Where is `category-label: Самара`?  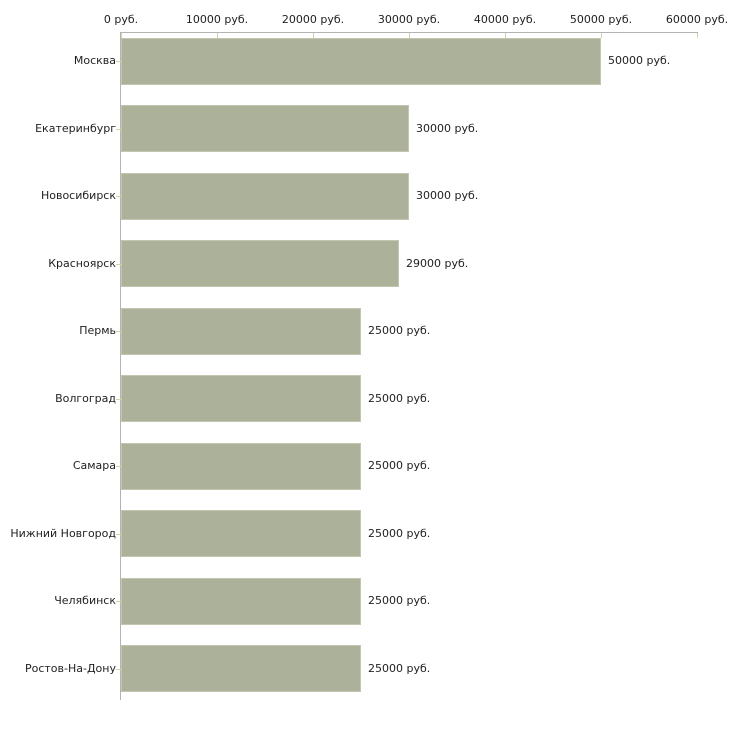
category-label: Самара is located at coordinates (94, 465).